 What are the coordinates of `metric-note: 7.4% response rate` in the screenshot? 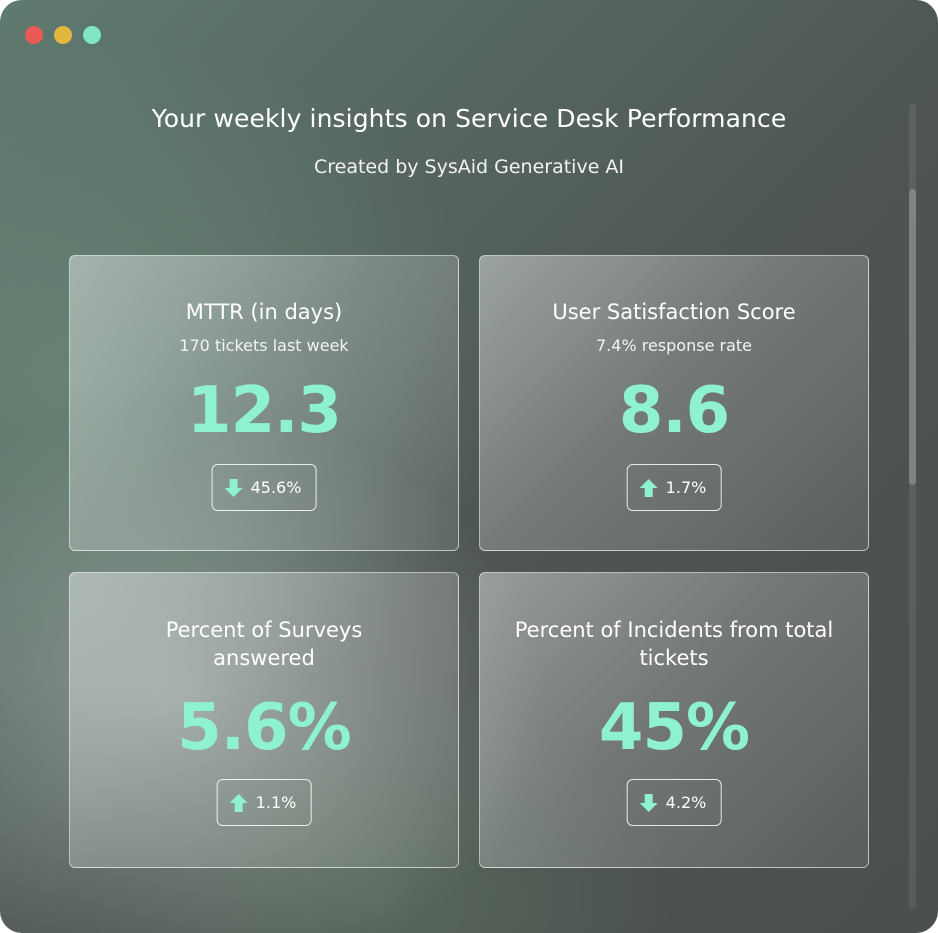 It's located at (674, 345).